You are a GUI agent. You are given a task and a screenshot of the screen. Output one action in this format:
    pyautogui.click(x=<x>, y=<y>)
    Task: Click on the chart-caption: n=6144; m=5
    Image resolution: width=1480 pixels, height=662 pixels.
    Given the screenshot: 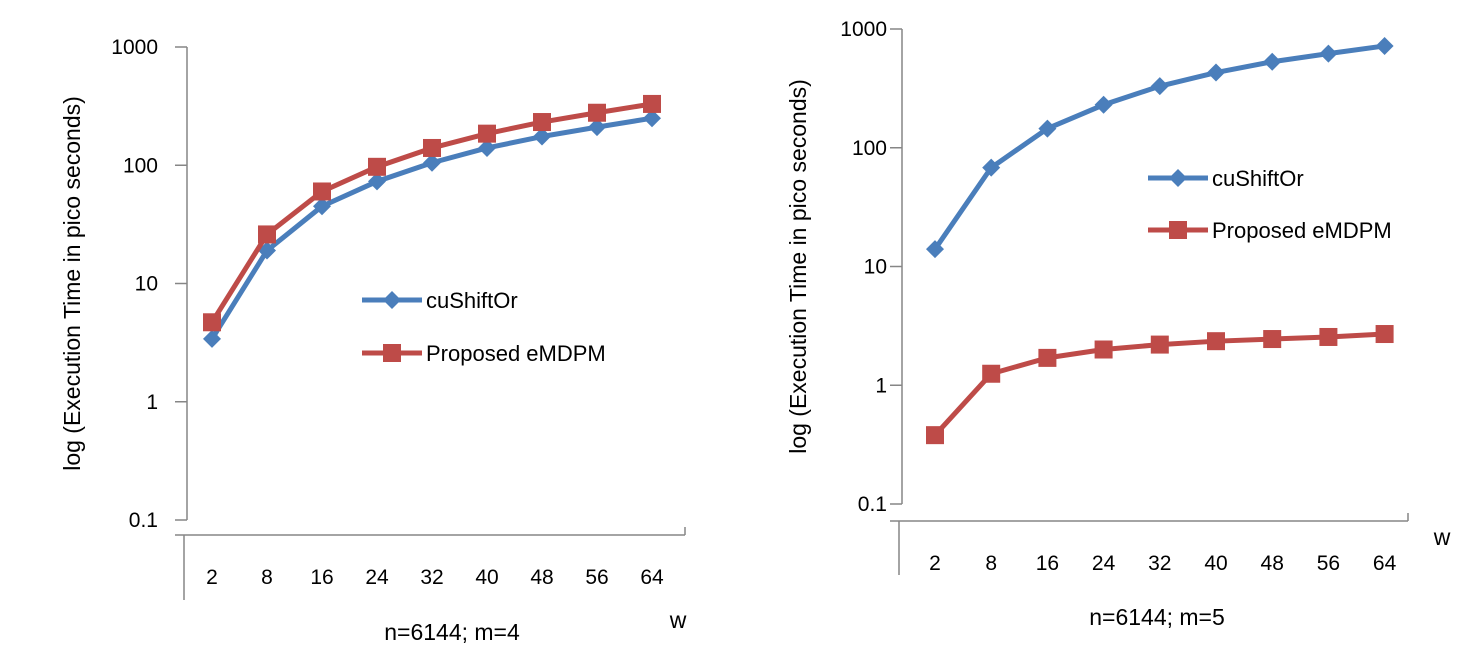 What is the action you would take?
    pyautogui.click(x=1157, y=617)
    